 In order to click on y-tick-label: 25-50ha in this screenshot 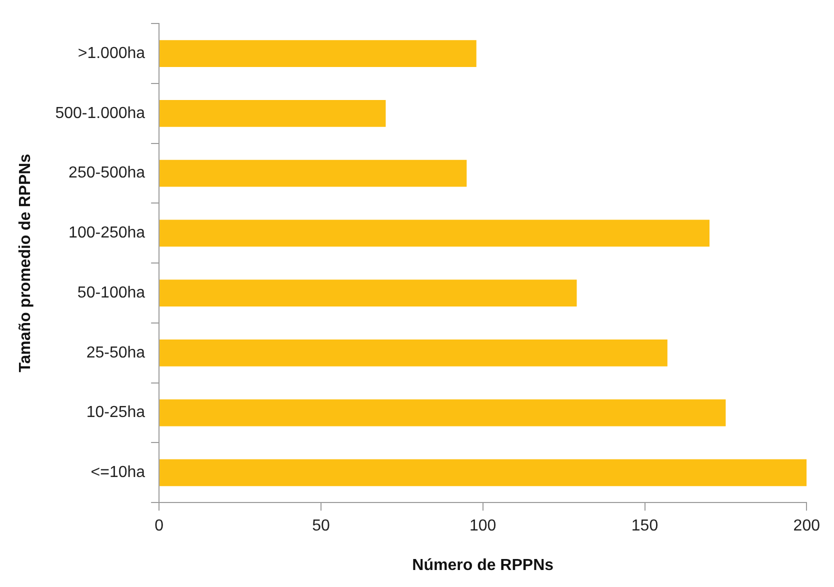, I will do `click(116, 353)`.